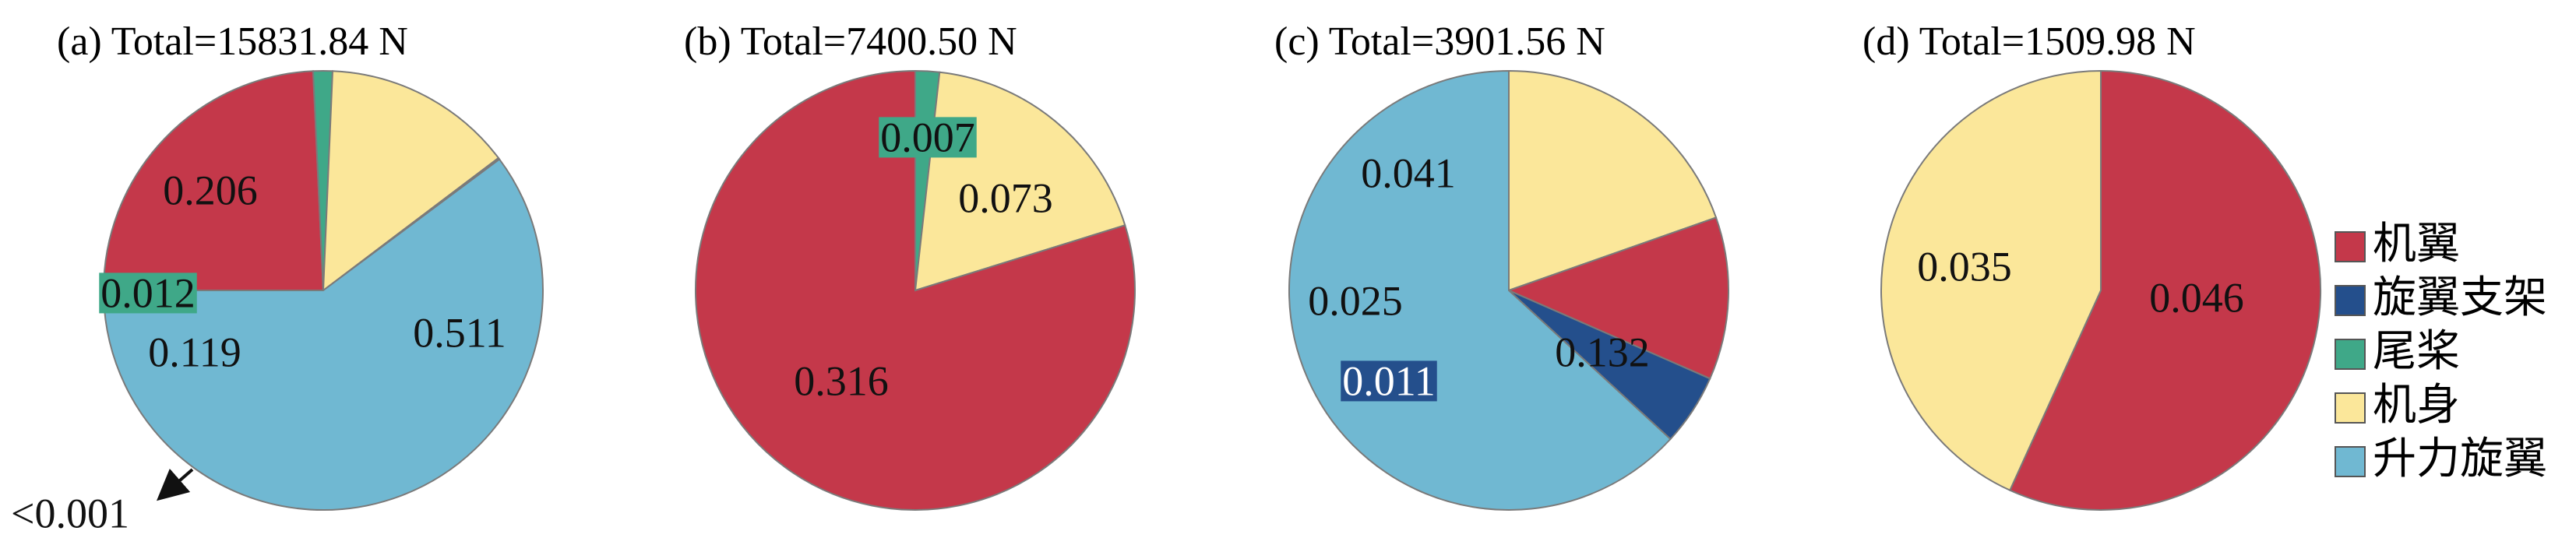  What do you see at coordinates (1355, 301) in the screenshot?
I see `data-label: 0.025` at bounding box center [1355, 301].